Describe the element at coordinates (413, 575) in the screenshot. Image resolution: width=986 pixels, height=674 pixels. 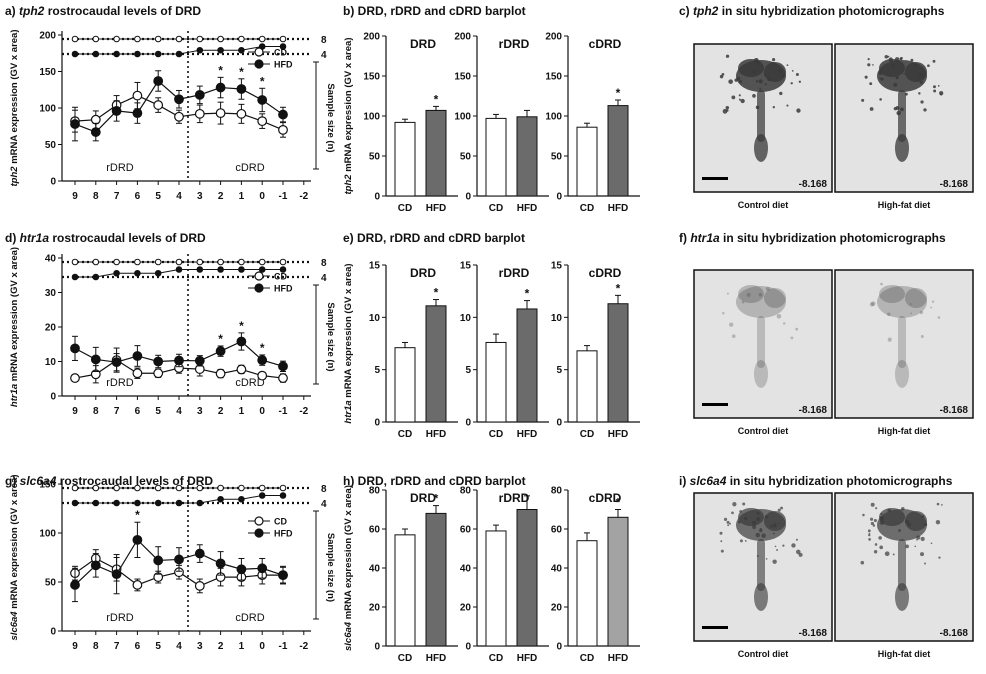
I see `bar-subpanel-drd: 0 20 40 60 80 DRD CD HFD *` at that location.